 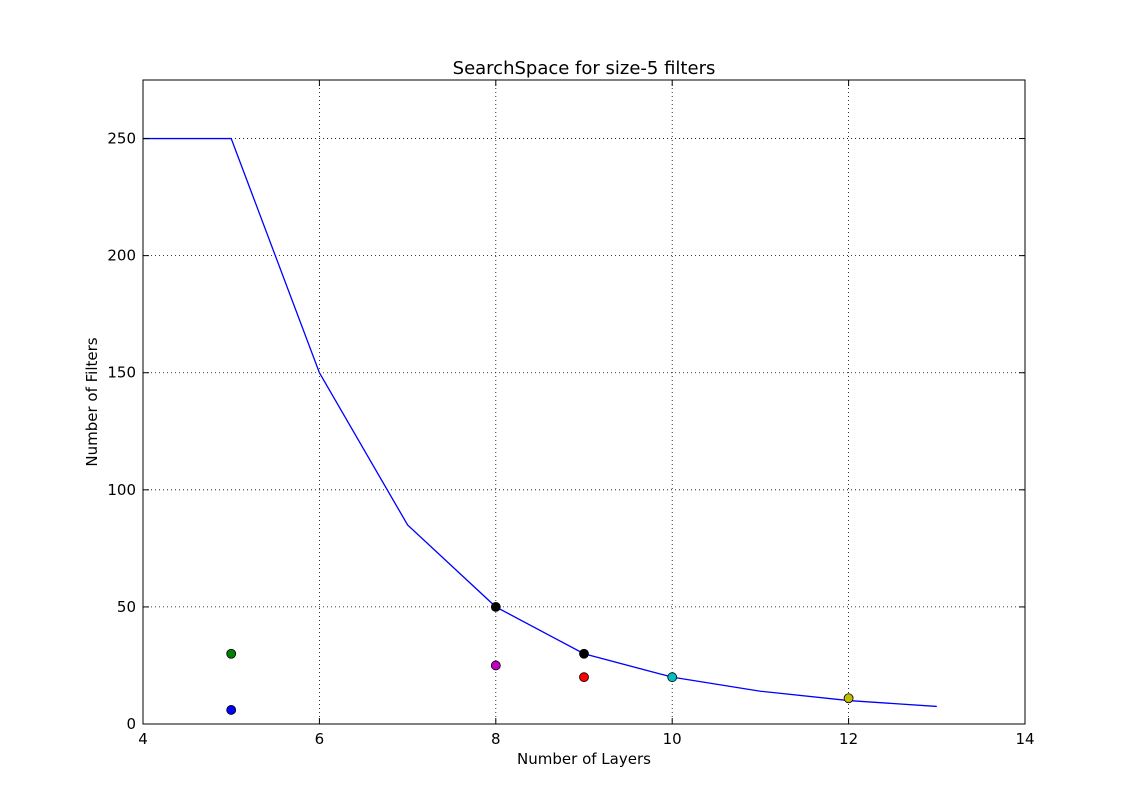 I want to click on y-tick-label: 200, so click(x=121, y=256).